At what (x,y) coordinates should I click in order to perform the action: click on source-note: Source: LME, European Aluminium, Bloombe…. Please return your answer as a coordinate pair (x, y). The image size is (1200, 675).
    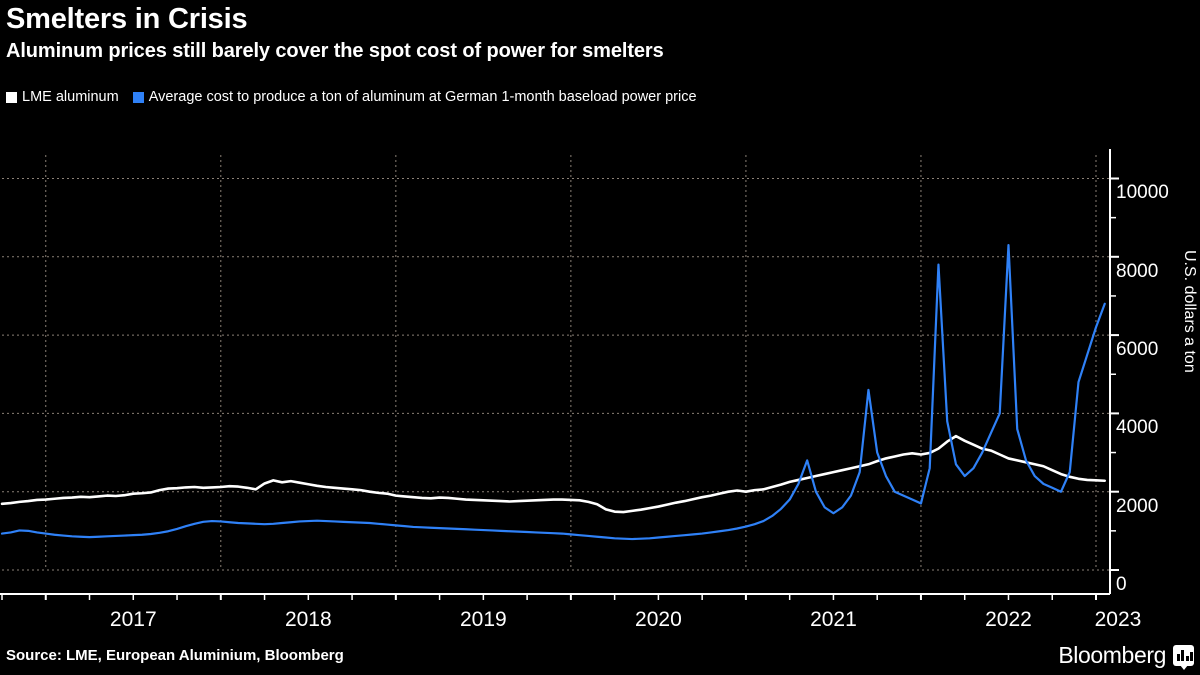
    Looking at the image, I should click on (175, 655).